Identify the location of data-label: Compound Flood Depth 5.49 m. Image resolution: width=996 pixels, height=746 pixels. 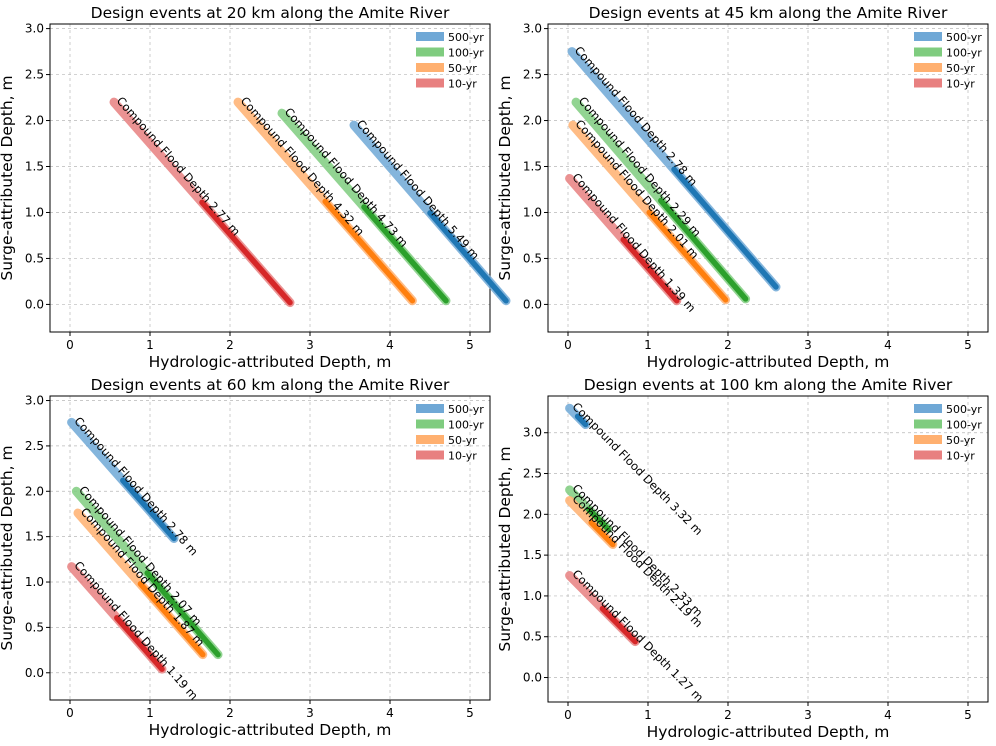
(418, 189).